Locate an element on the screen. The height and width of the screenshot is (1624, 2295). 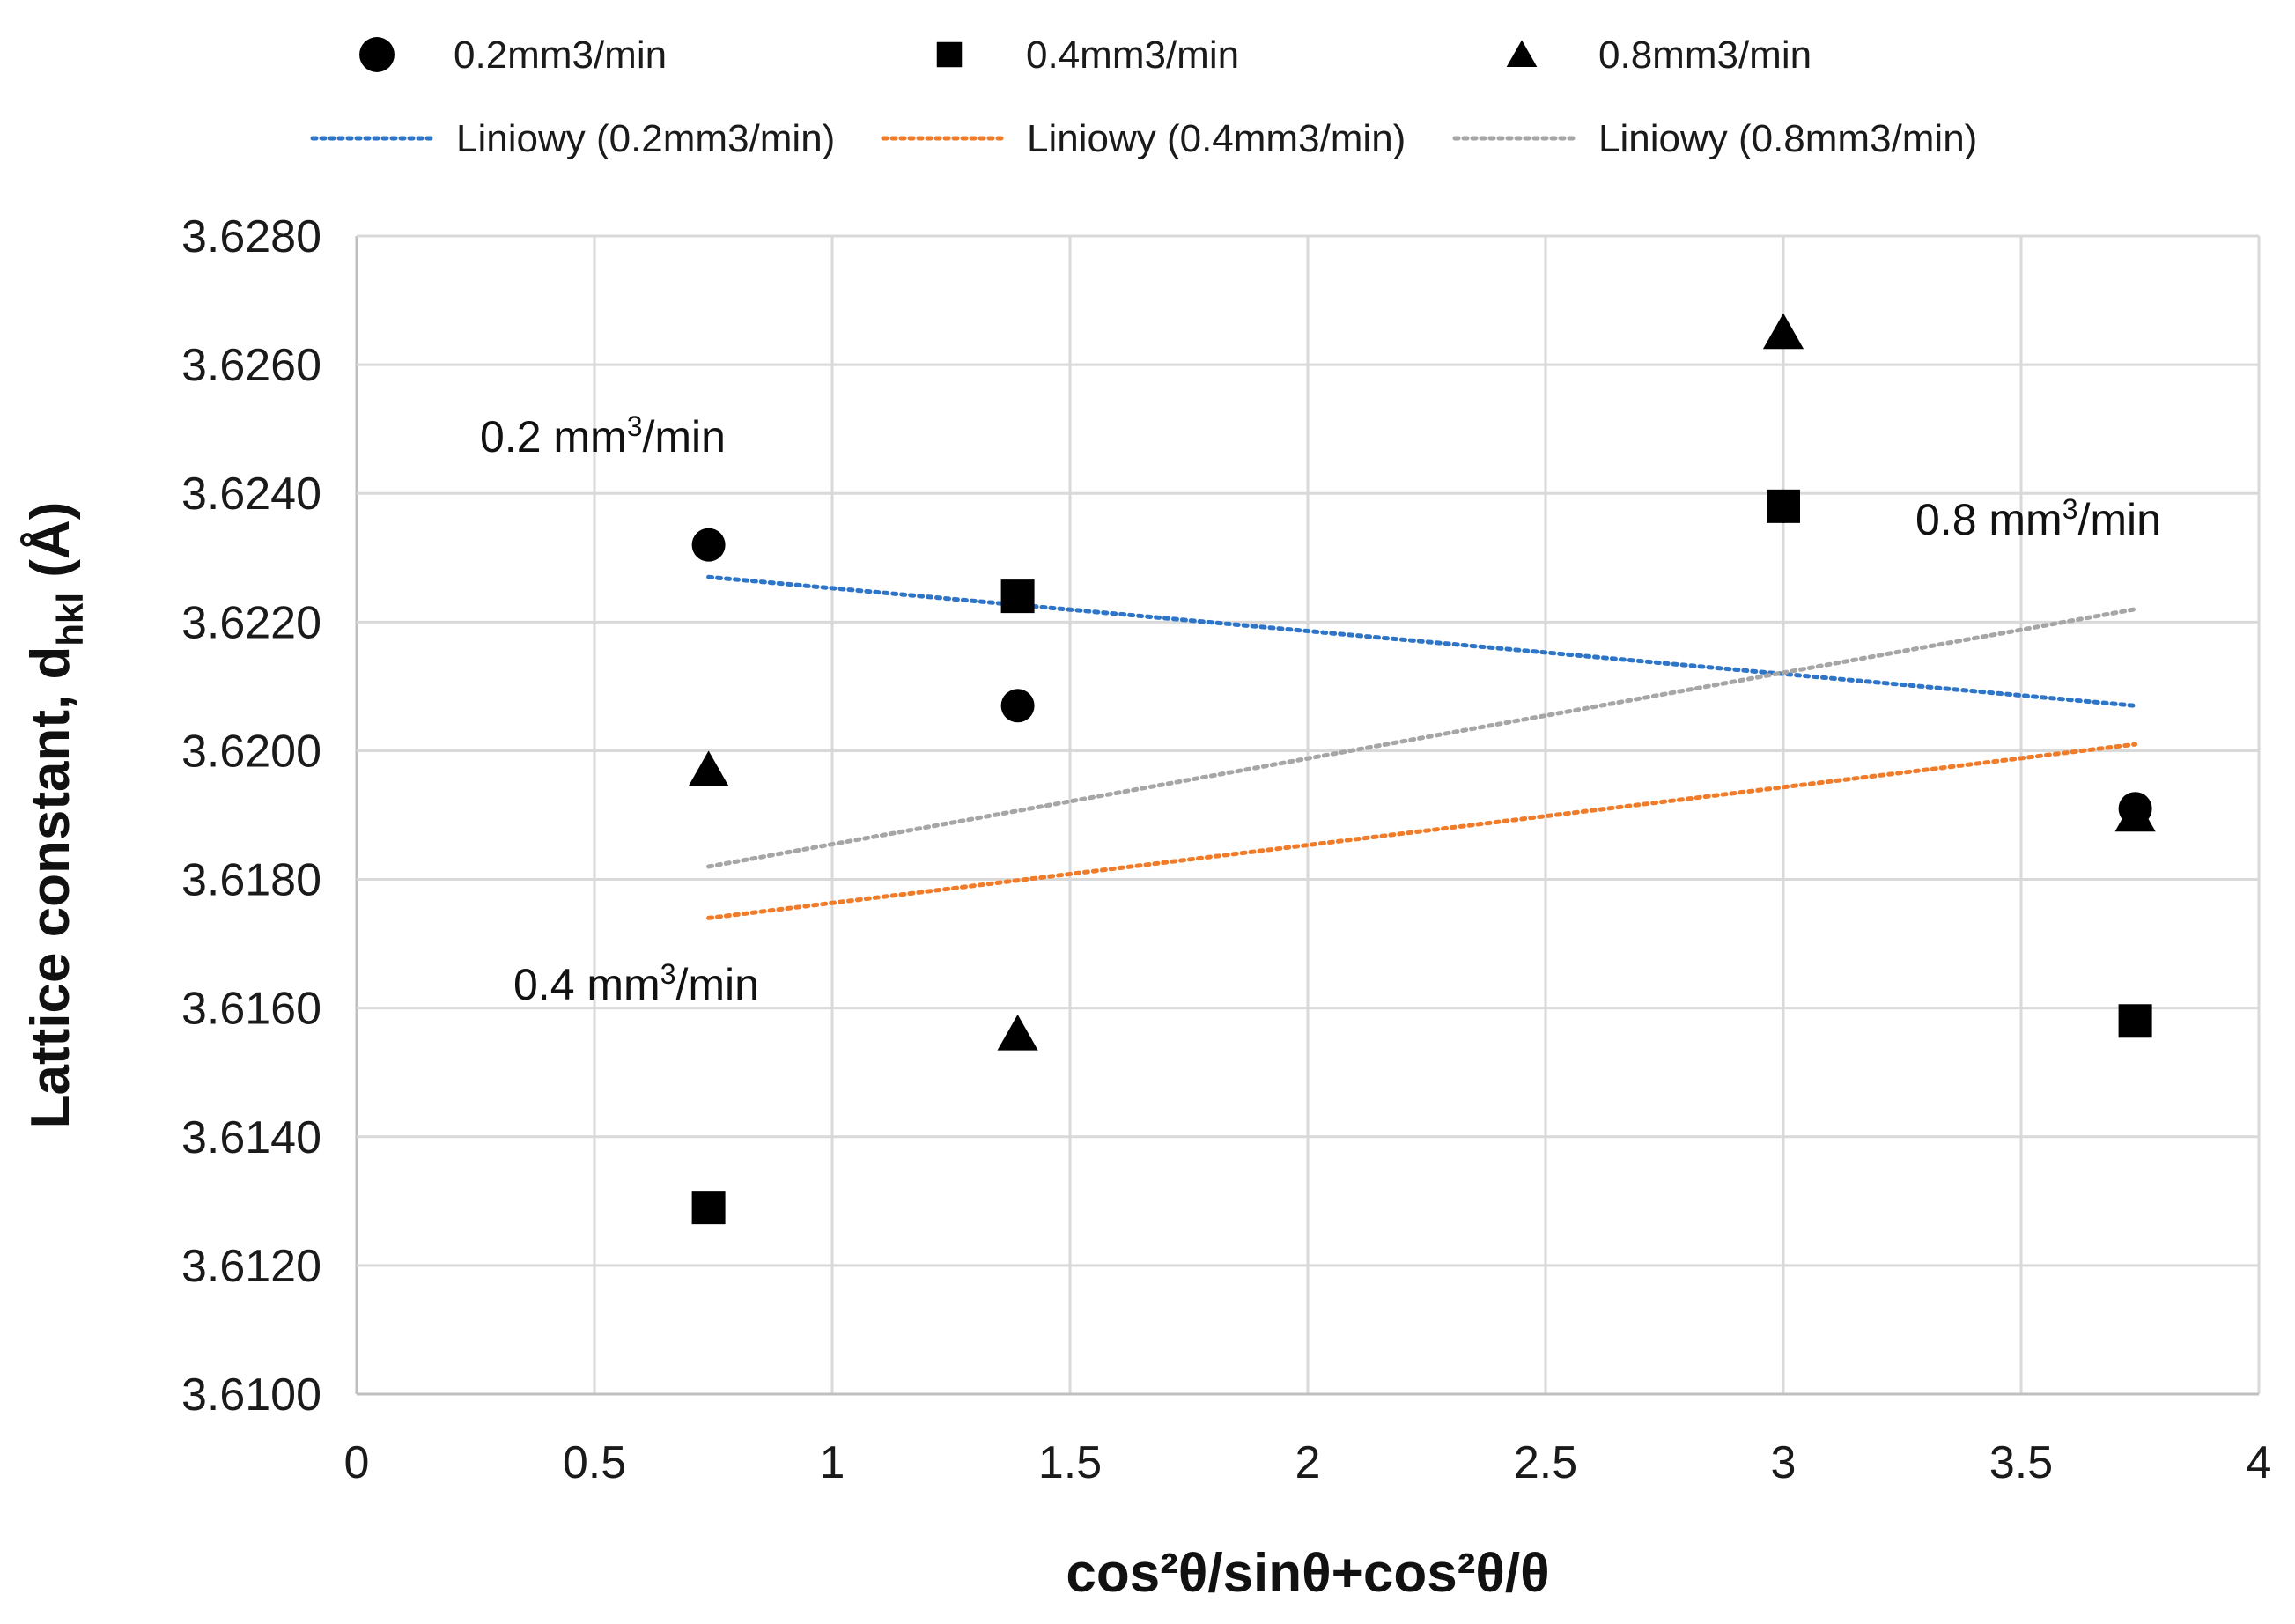
x-axis-title: cos²θ/sinθ+cos²θ/θ is located at coordinates (1308, 1573).